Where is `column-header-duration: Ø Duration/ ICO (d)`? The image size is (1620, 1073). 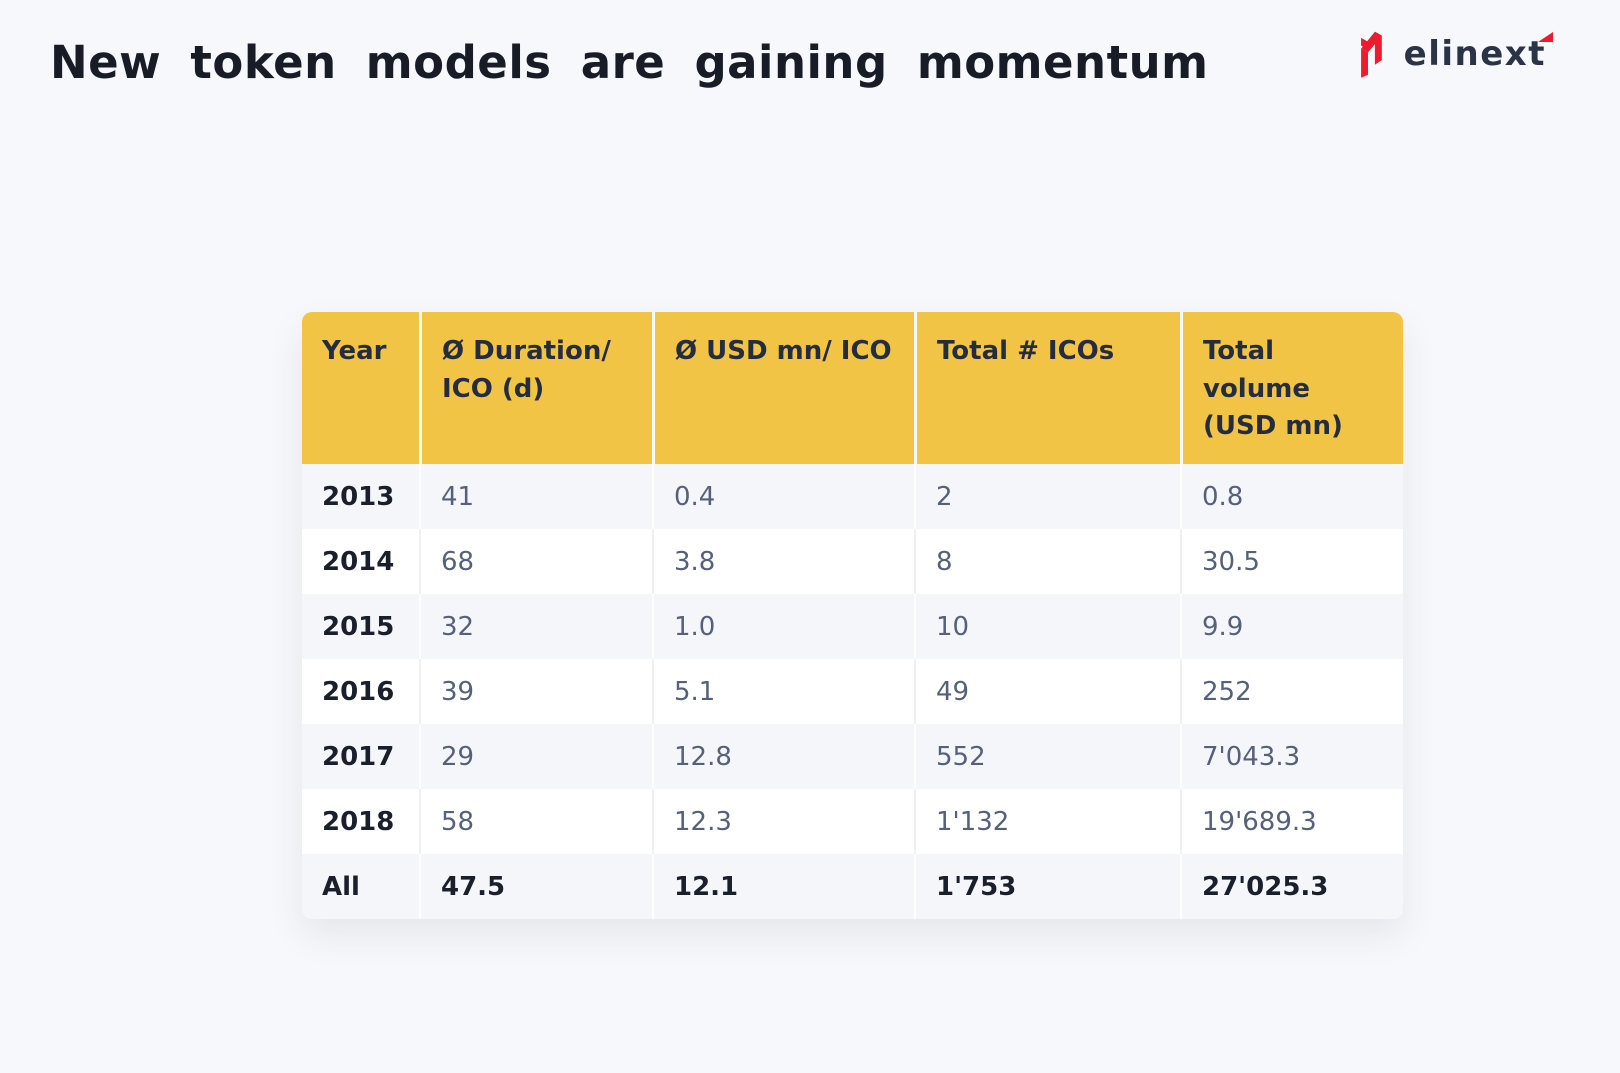 column-header-duration: Ø Duration/ ICO (d) is located at coordinates (535, 388).